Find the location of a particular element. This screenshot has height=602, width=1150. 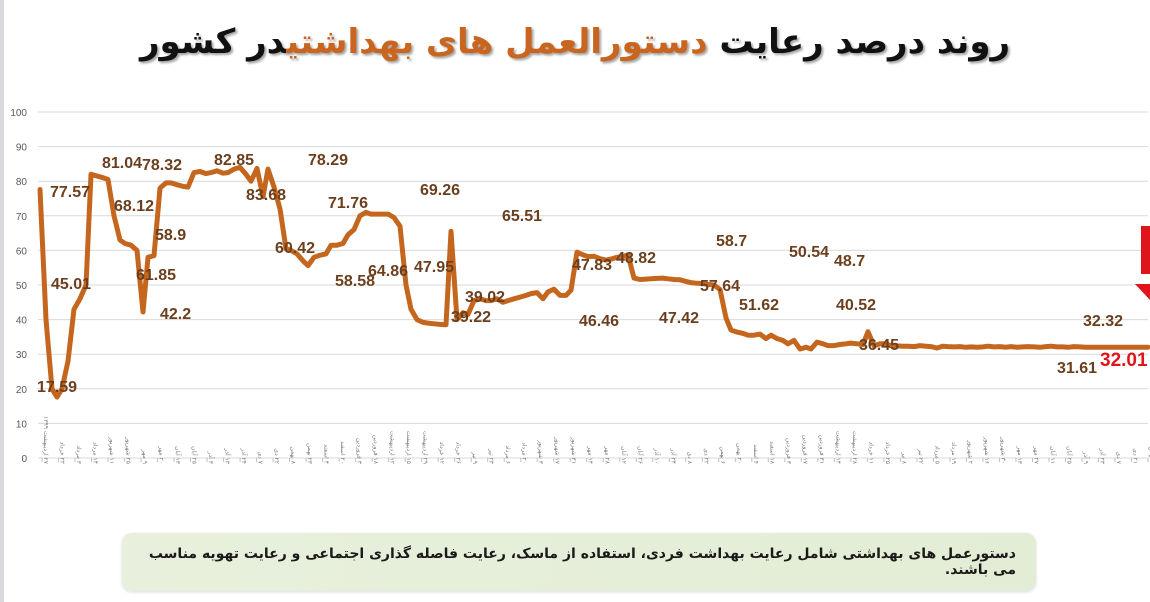

y-tick-label: 80 is located at coordinates (22, 182).